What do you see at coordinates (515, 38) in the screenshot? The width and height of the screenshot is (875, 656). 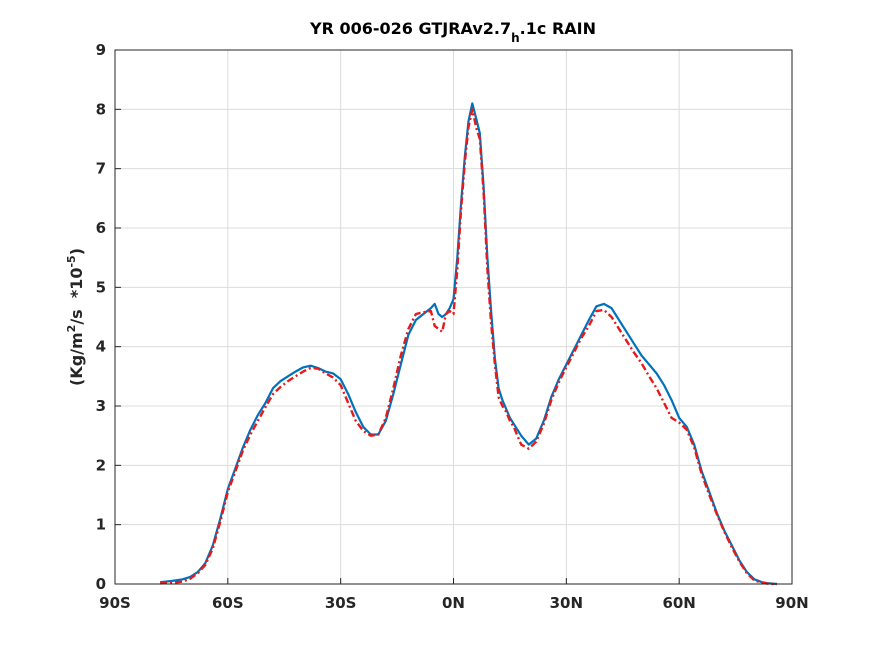 I see `chart-title-subscript: h` at bounding box center [515, 38].